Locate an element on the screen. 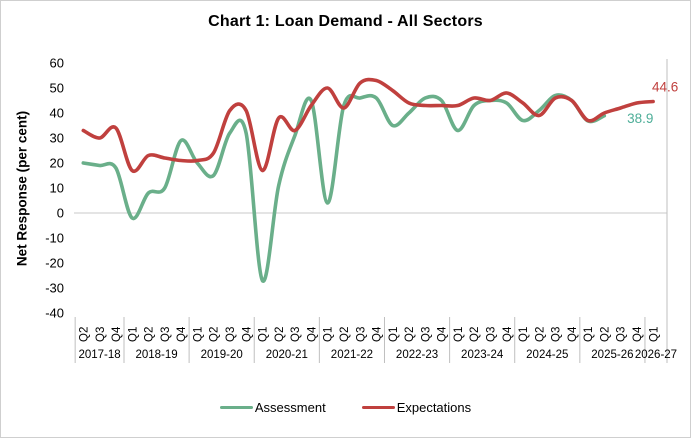 The image size is (691, 438). y-axis-tick-label: 40 is located at coordinates (57, 113).